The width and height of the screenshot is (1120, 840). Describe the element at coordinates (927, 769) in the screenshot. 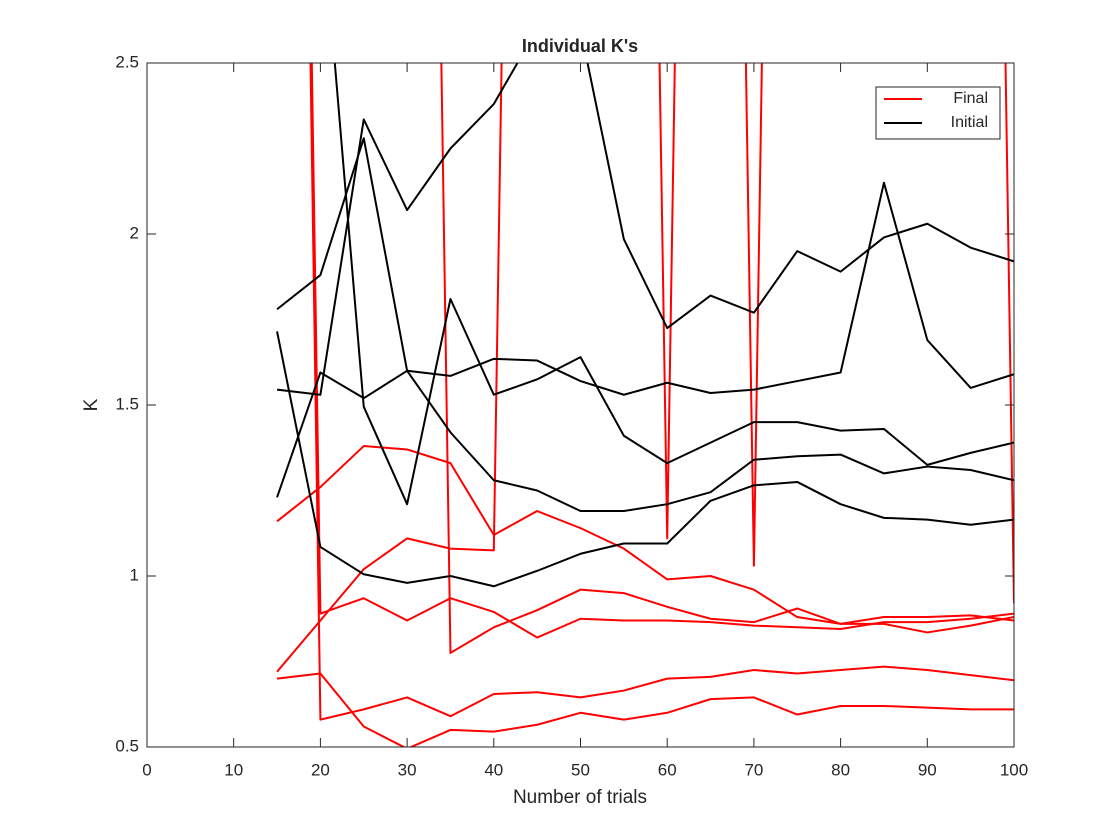

I see `x-tick-label: 90` at that location.